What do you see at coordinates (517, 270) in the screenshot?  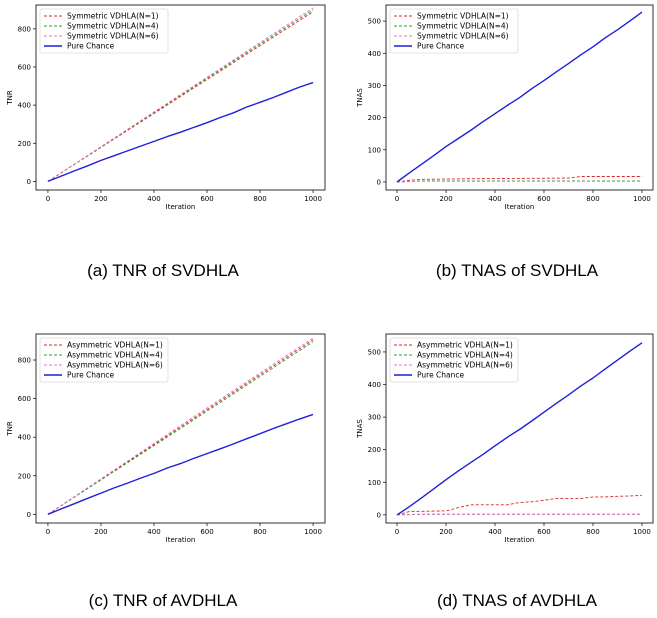 I see `panel-caption: (b) TNAS of SVDHLA` at bounding box center [517, 270].